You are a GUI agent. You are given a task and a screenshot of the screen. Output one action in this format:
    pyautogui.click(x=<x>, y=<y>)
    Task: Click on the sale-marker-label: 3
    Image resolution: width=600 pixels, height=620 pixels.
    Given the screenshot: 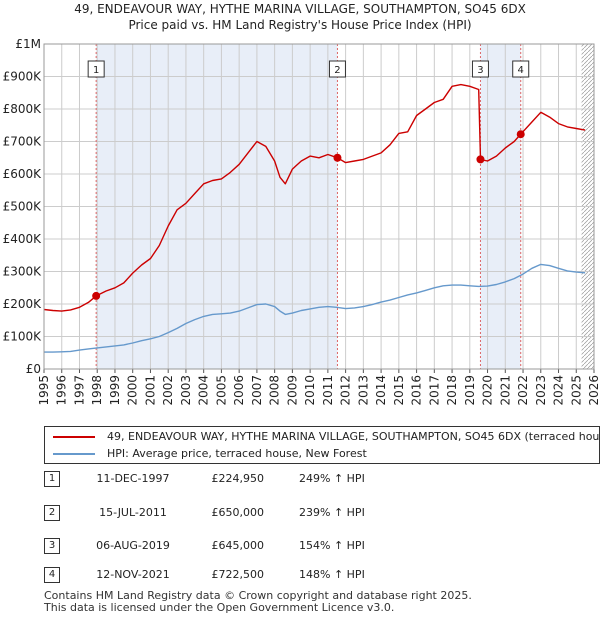 What is the action you would take?
    pyautogui.click(x=480, y=70)
    